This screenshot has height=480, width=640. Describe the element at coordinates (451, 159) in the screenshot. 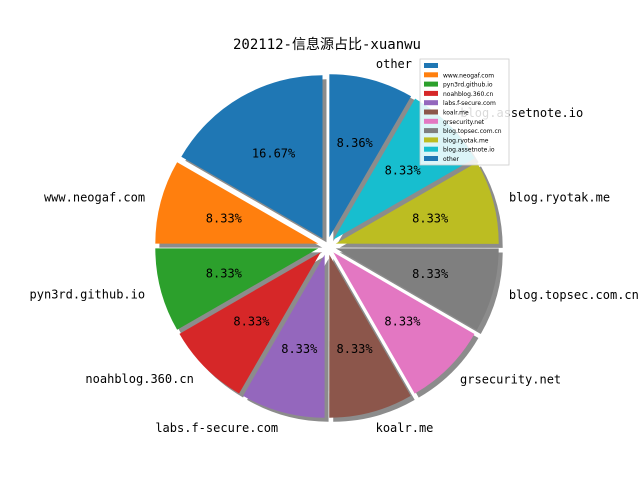

I see `legend-entry-label: other` at that location.